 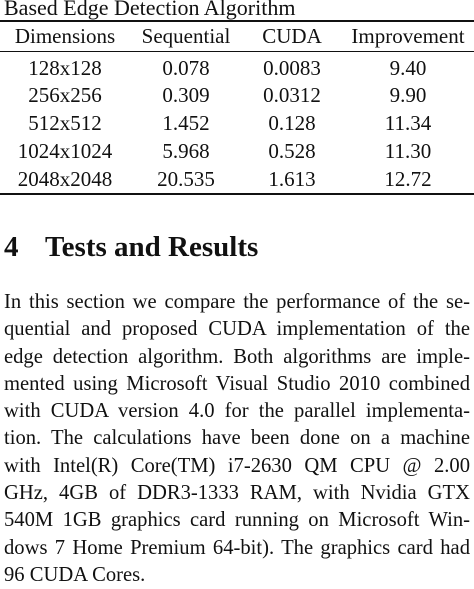 I want to click on cell-cuda: 0.0083, so click(x=292, y=68).